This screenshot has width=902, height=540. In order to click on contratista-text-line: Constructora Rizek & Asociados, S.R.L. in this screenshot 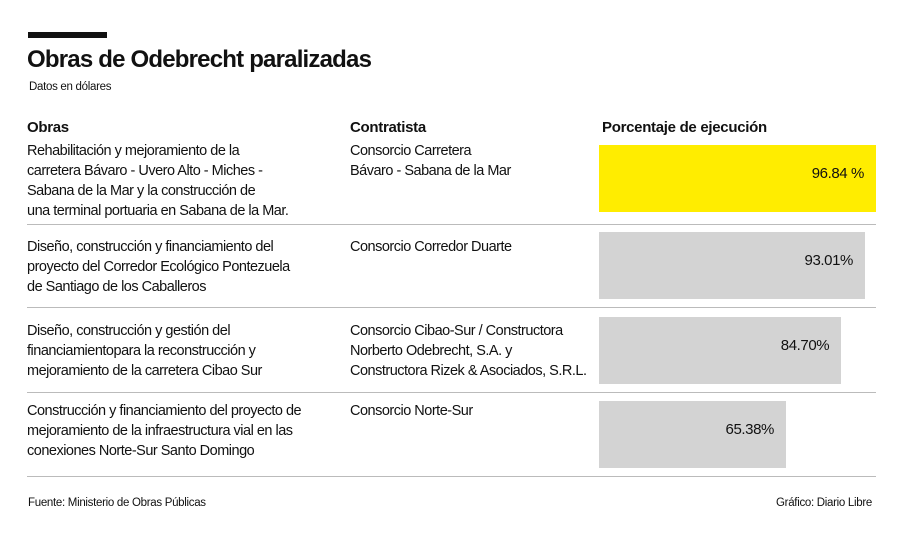, I will do `click(468, 371)`.